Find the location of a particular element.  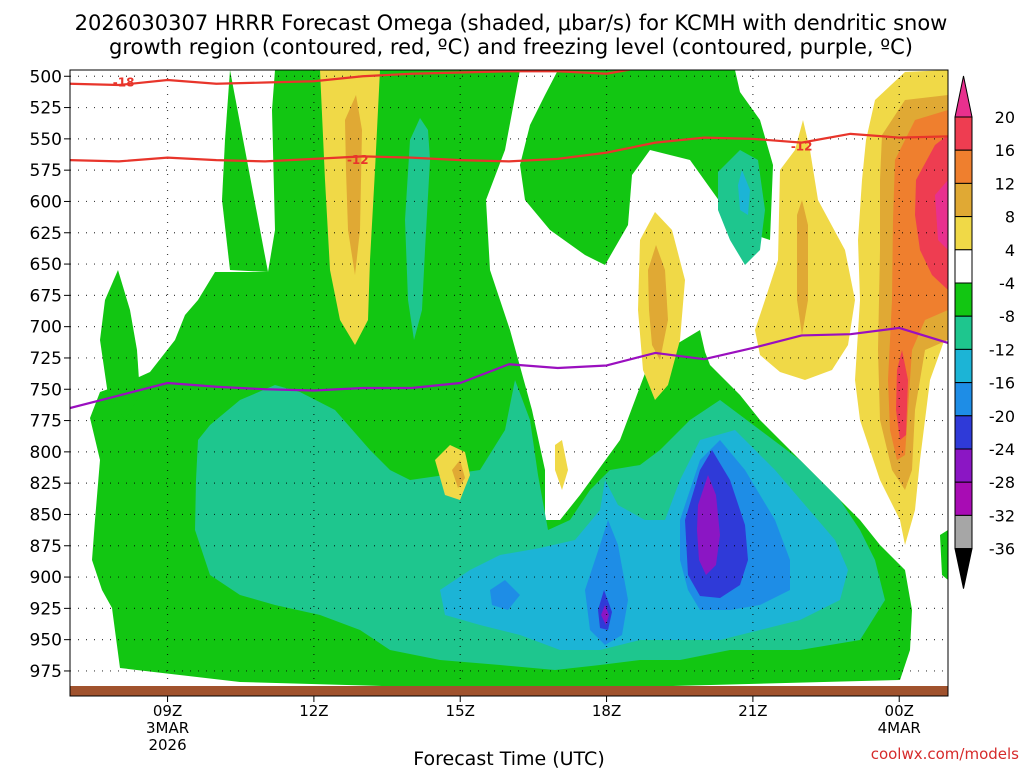

x-tick-label: 12Z is located at coordinates (313, 711).